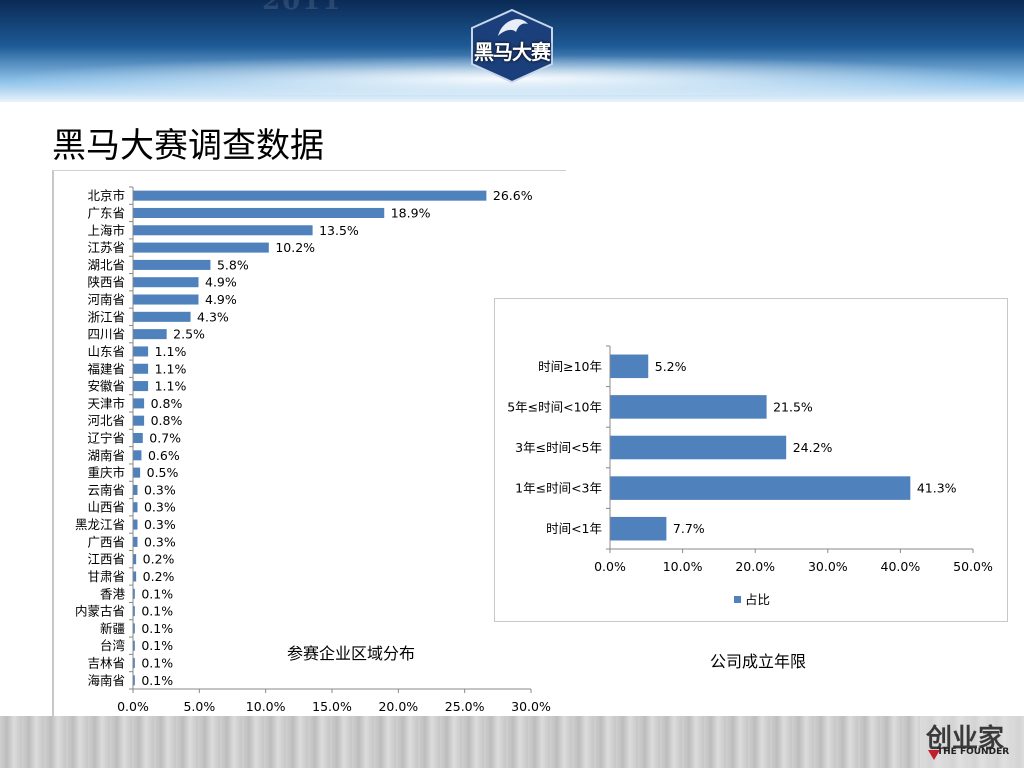  Describe the element at coordinates (165, 438) in the screenshot. I see `data-label: 0.7%` at that location.